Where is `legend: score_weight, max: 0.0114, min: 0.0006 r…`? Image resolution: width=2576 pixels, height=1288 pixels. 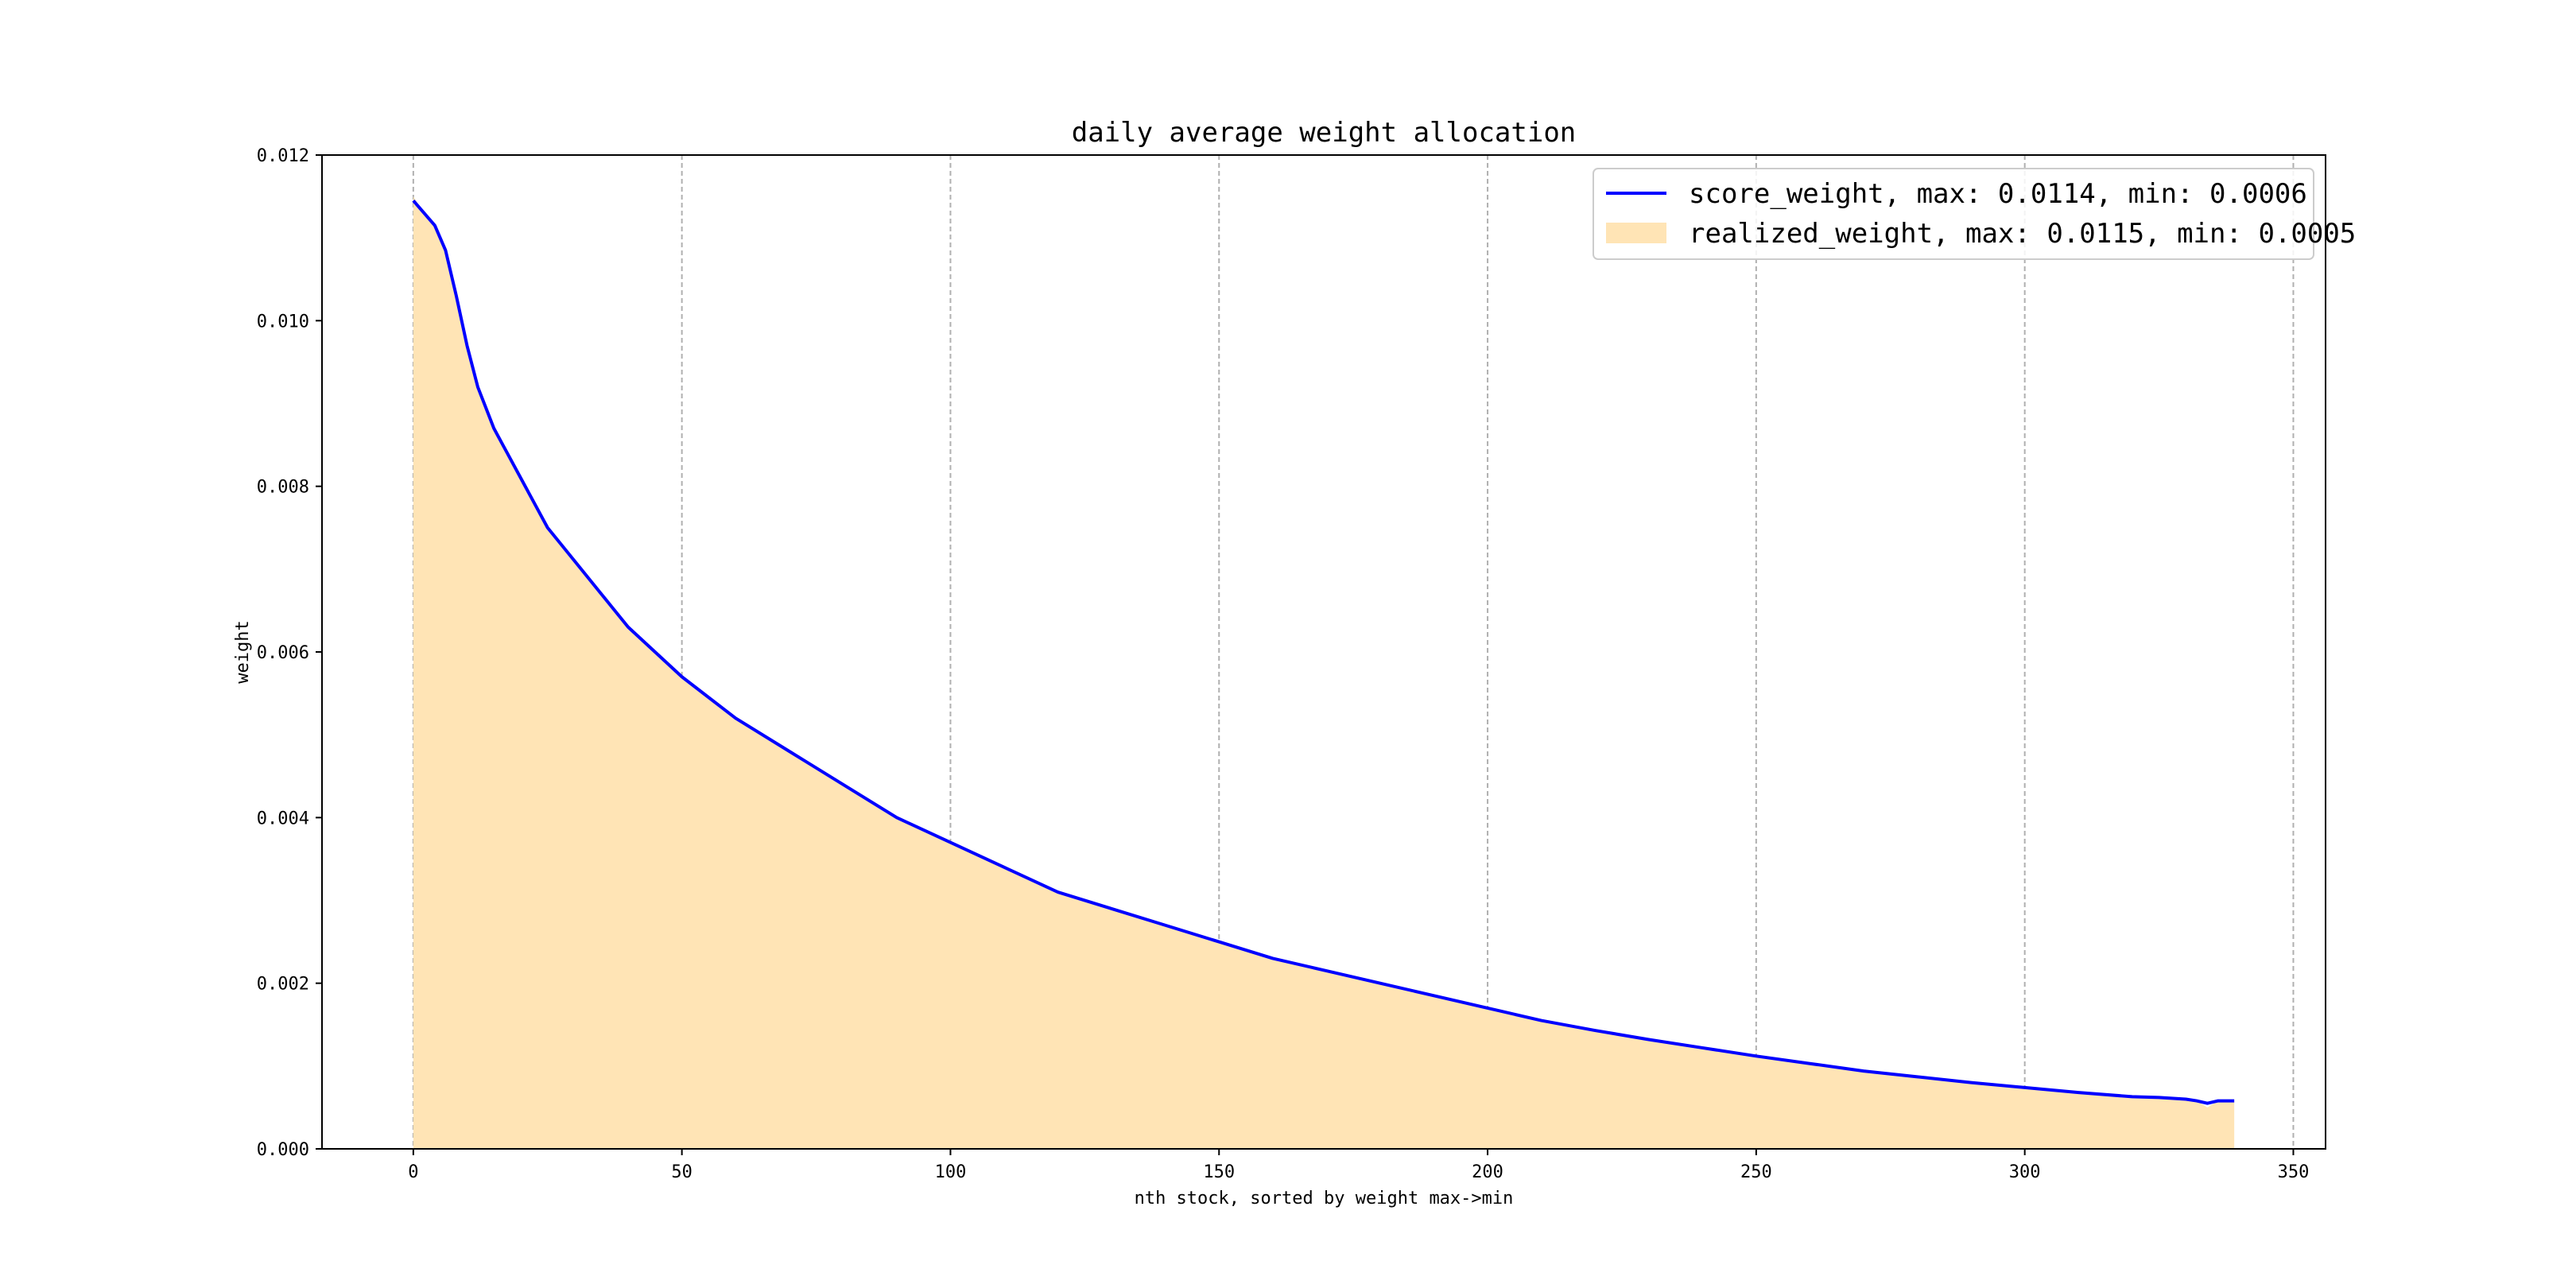
legend: score_weight, max: 0.0114, min: 0.0006 r… is located at coordinates (1975, 214).